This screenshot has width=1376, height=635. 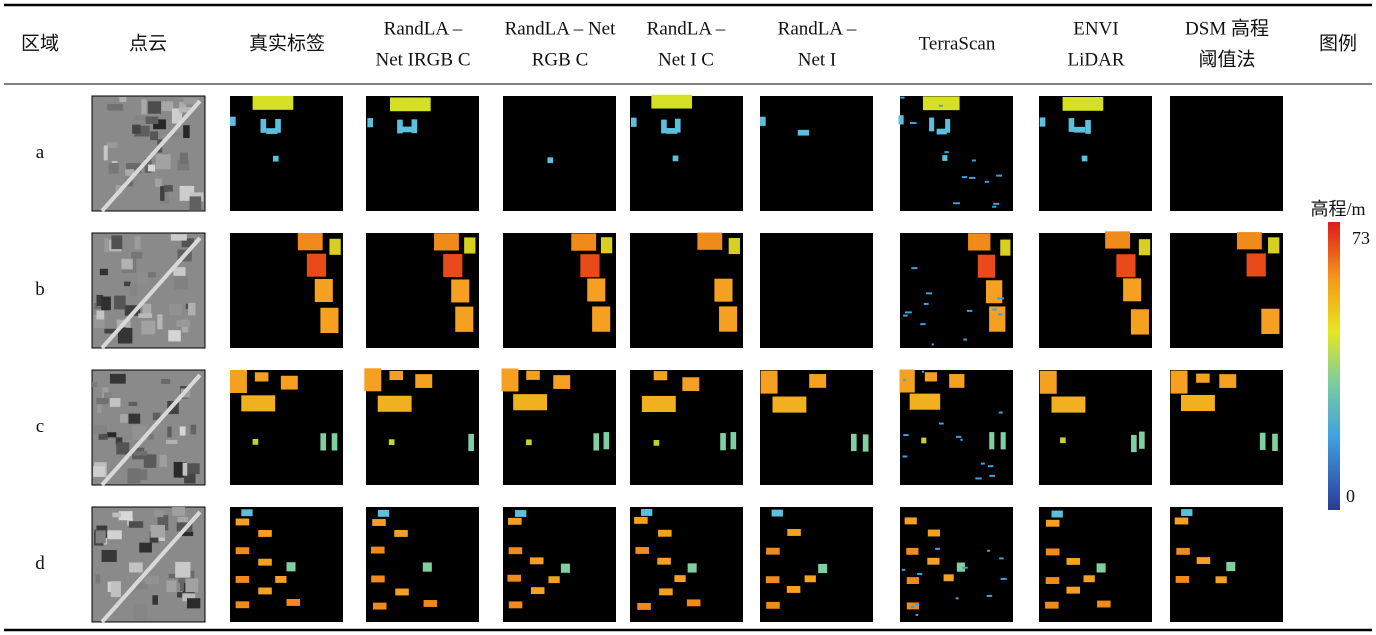 What do you see at coordinates (40, 43) in the screenshot?
I see `column-header: 区域` at bounding box center [40, 43].